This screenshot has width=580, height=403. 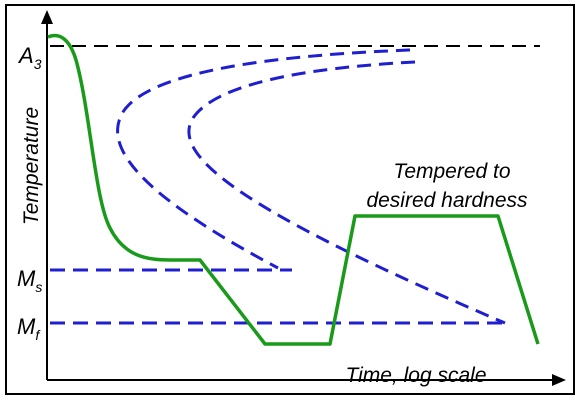 What do you see at coordinates (29, 280) in the screenshot?
I see `ms-label: Ms` at bounding box center [29, 280].